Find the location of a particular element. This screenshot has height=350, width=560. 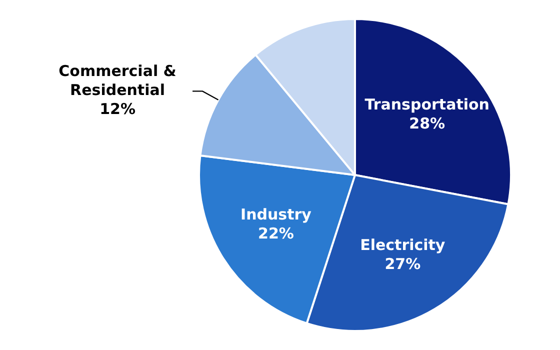

slice-label: Industry is located at coordinates (276, 215).